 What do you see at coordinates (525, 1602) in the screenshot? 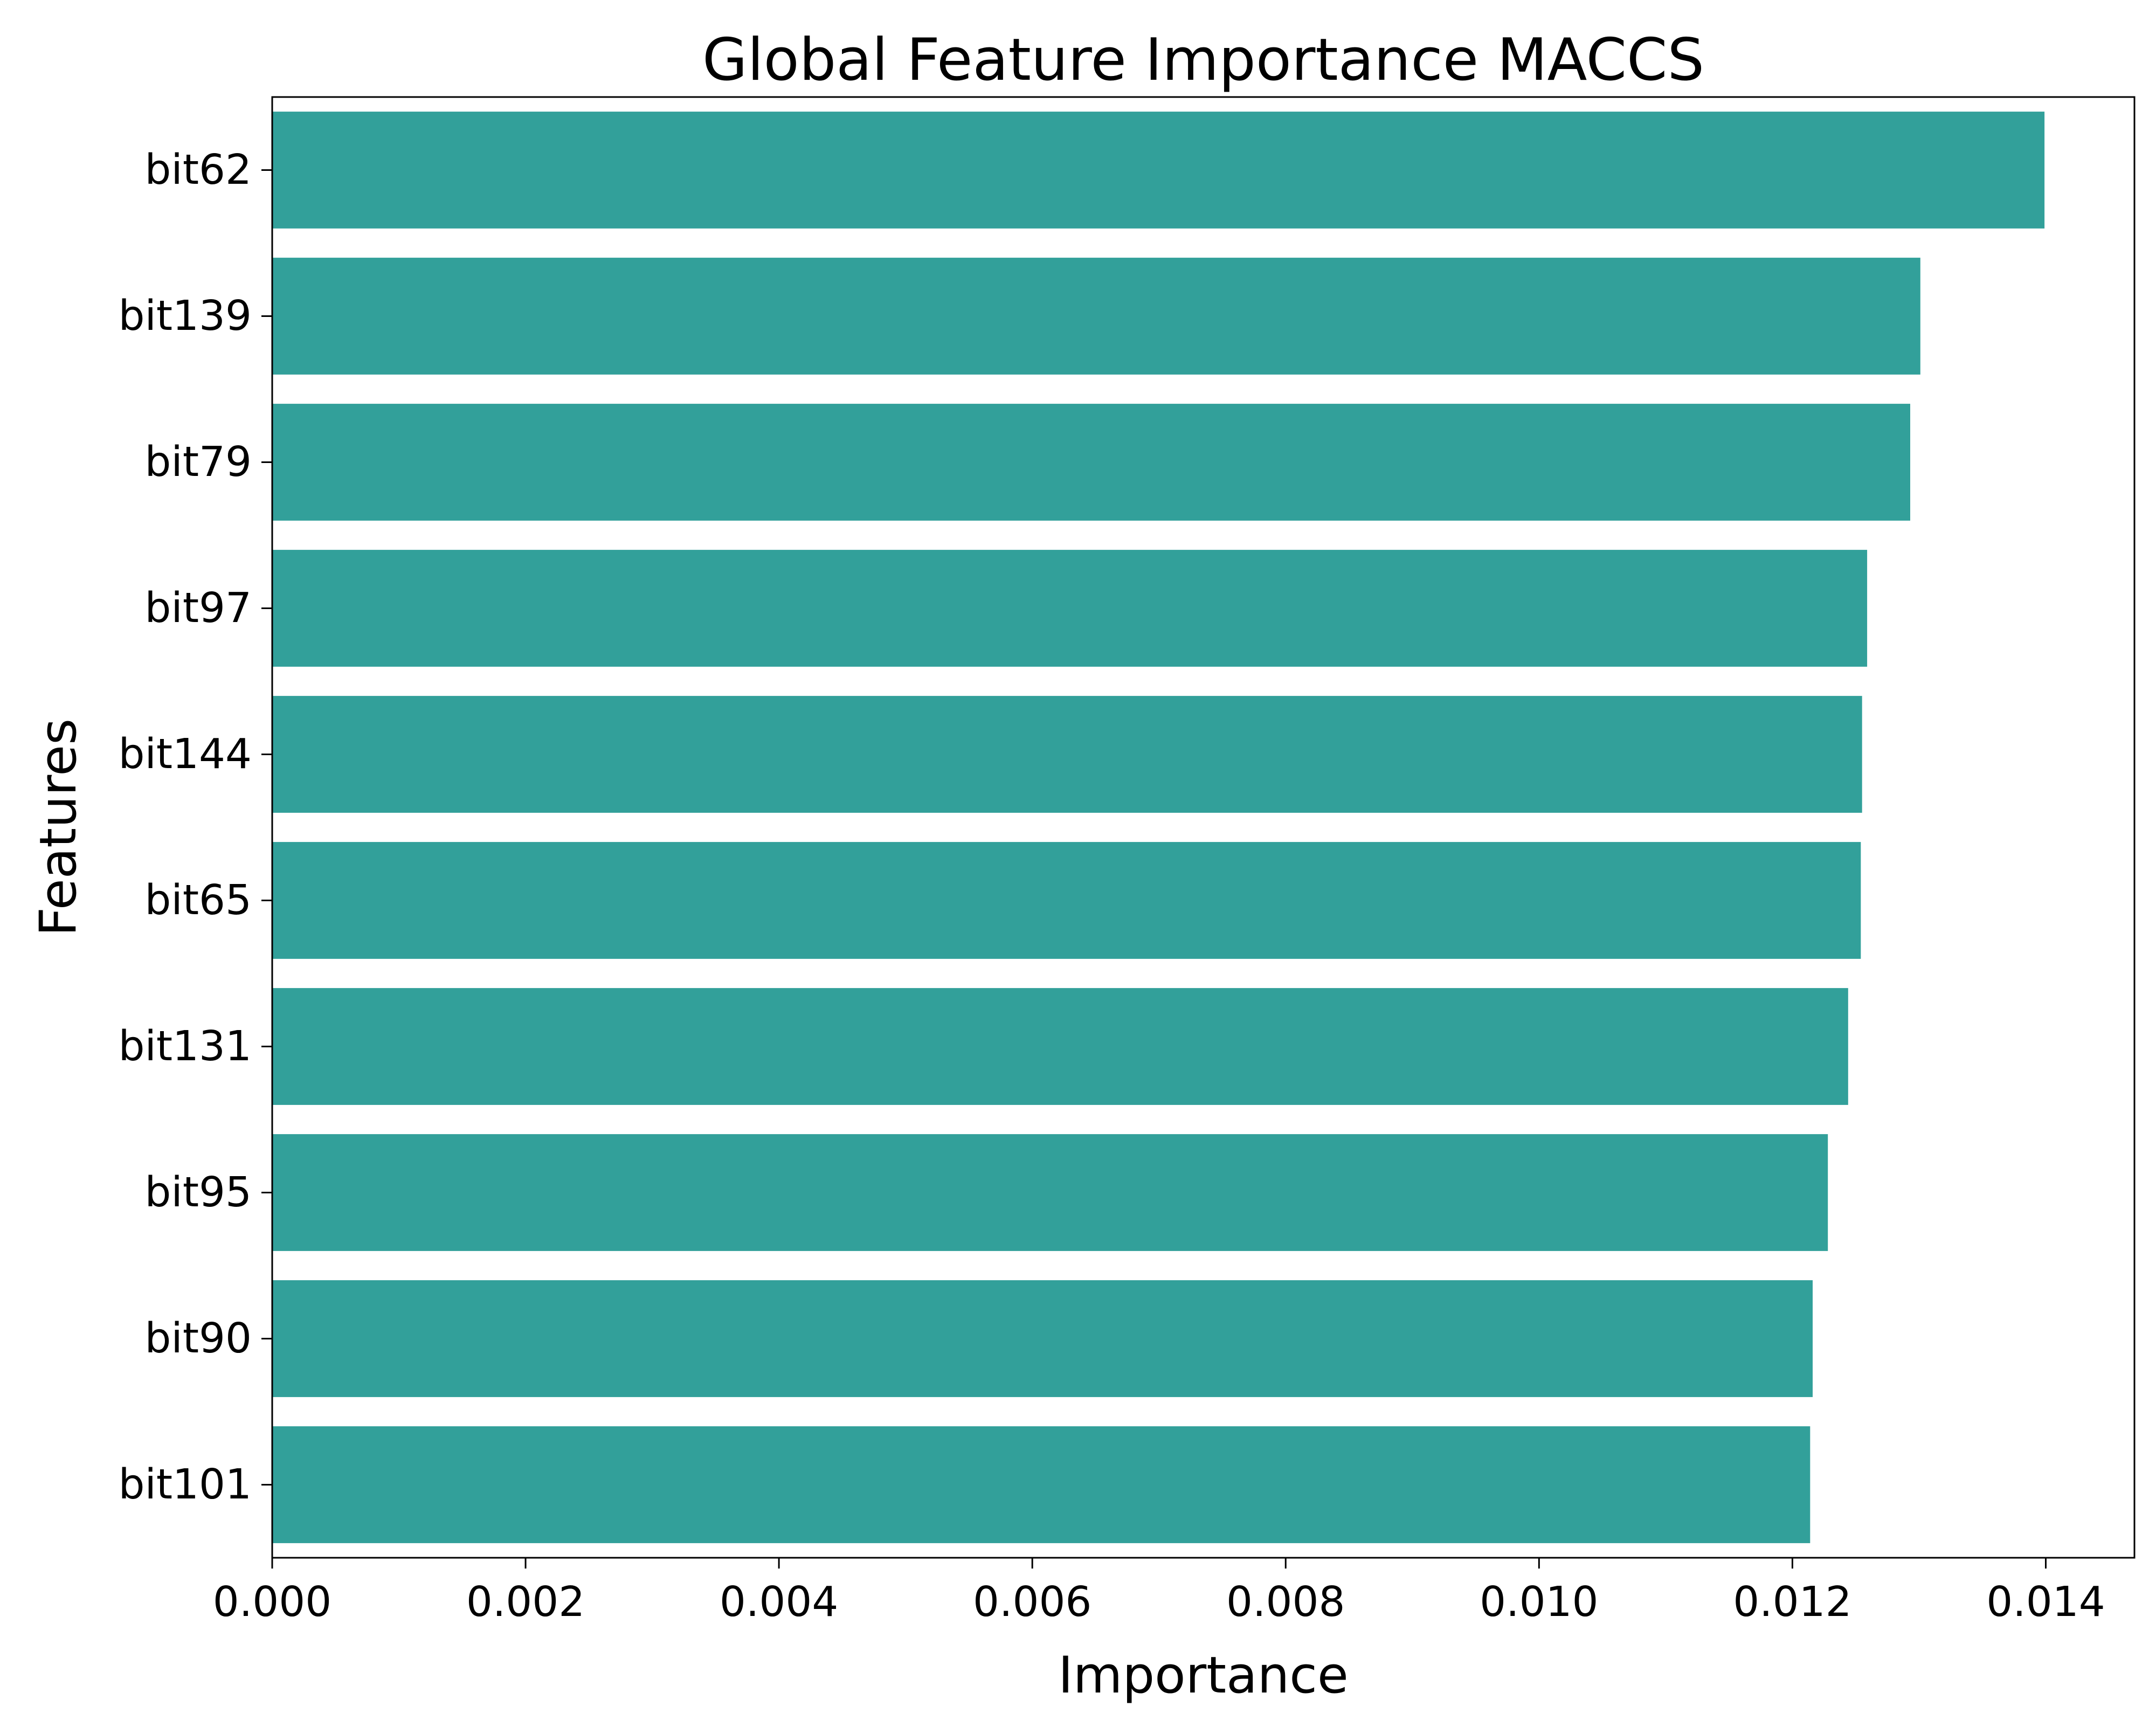
I see `x-tick-label: 0.002` at bounding box center [525, 1602].